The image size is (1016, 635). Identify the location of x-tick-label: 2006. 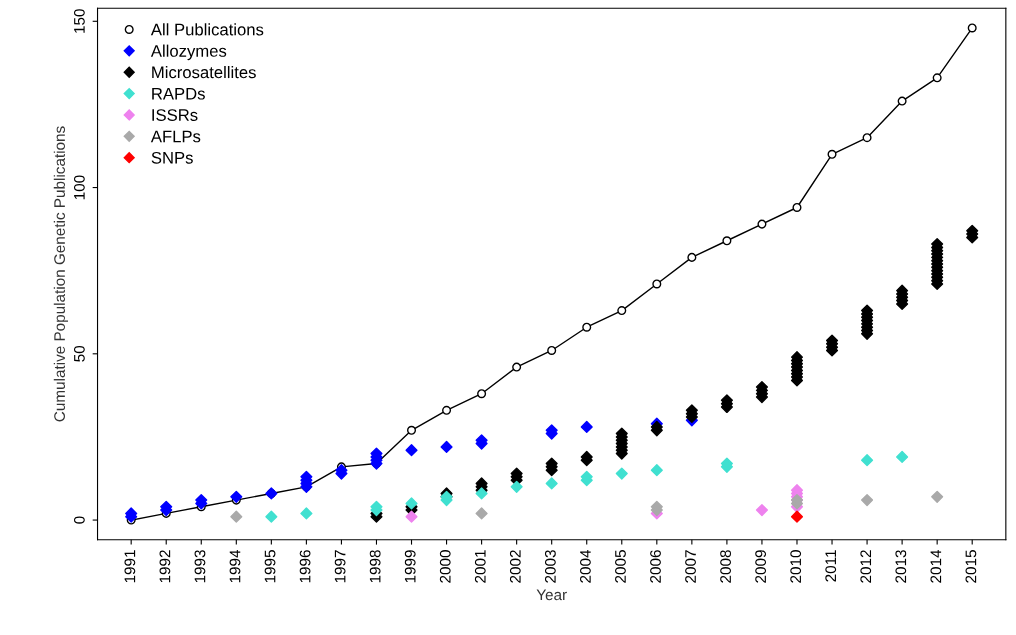
(655, 566).